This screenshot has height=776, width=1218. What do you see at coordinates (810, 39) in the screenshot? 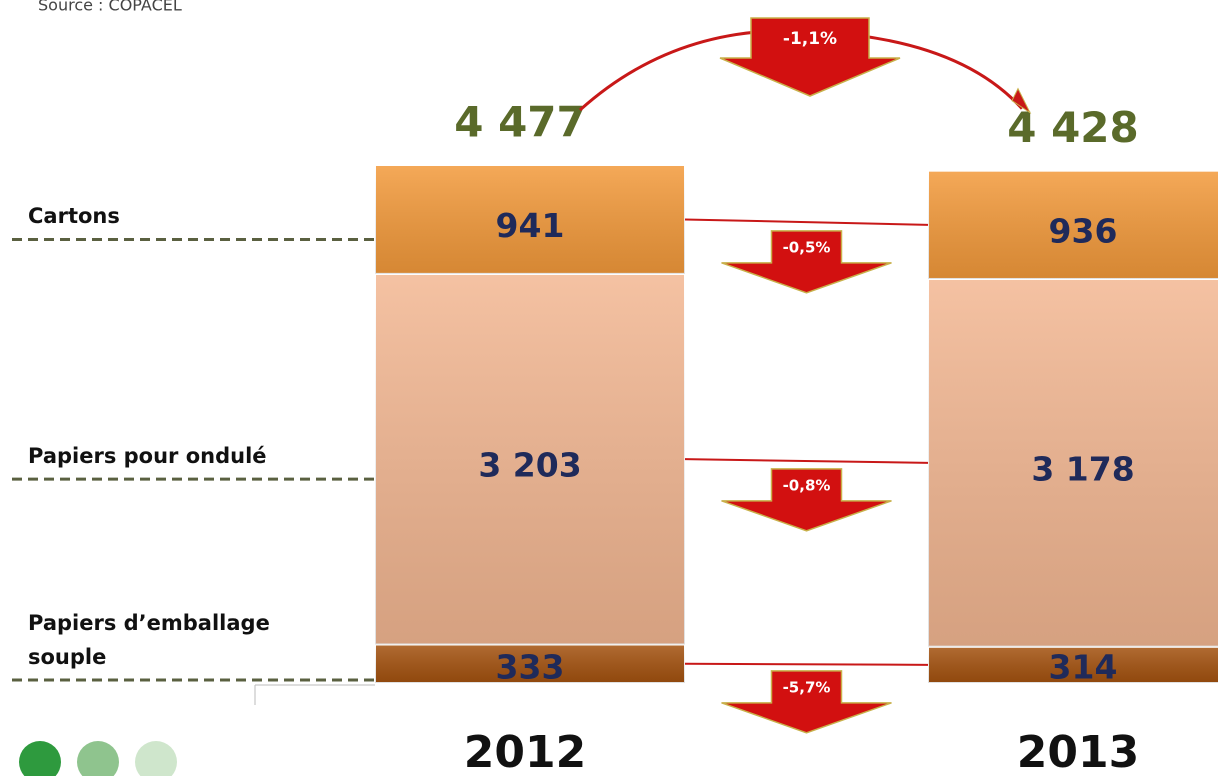
I see `change-label: -1,1%` at bounding box center [810, 39].